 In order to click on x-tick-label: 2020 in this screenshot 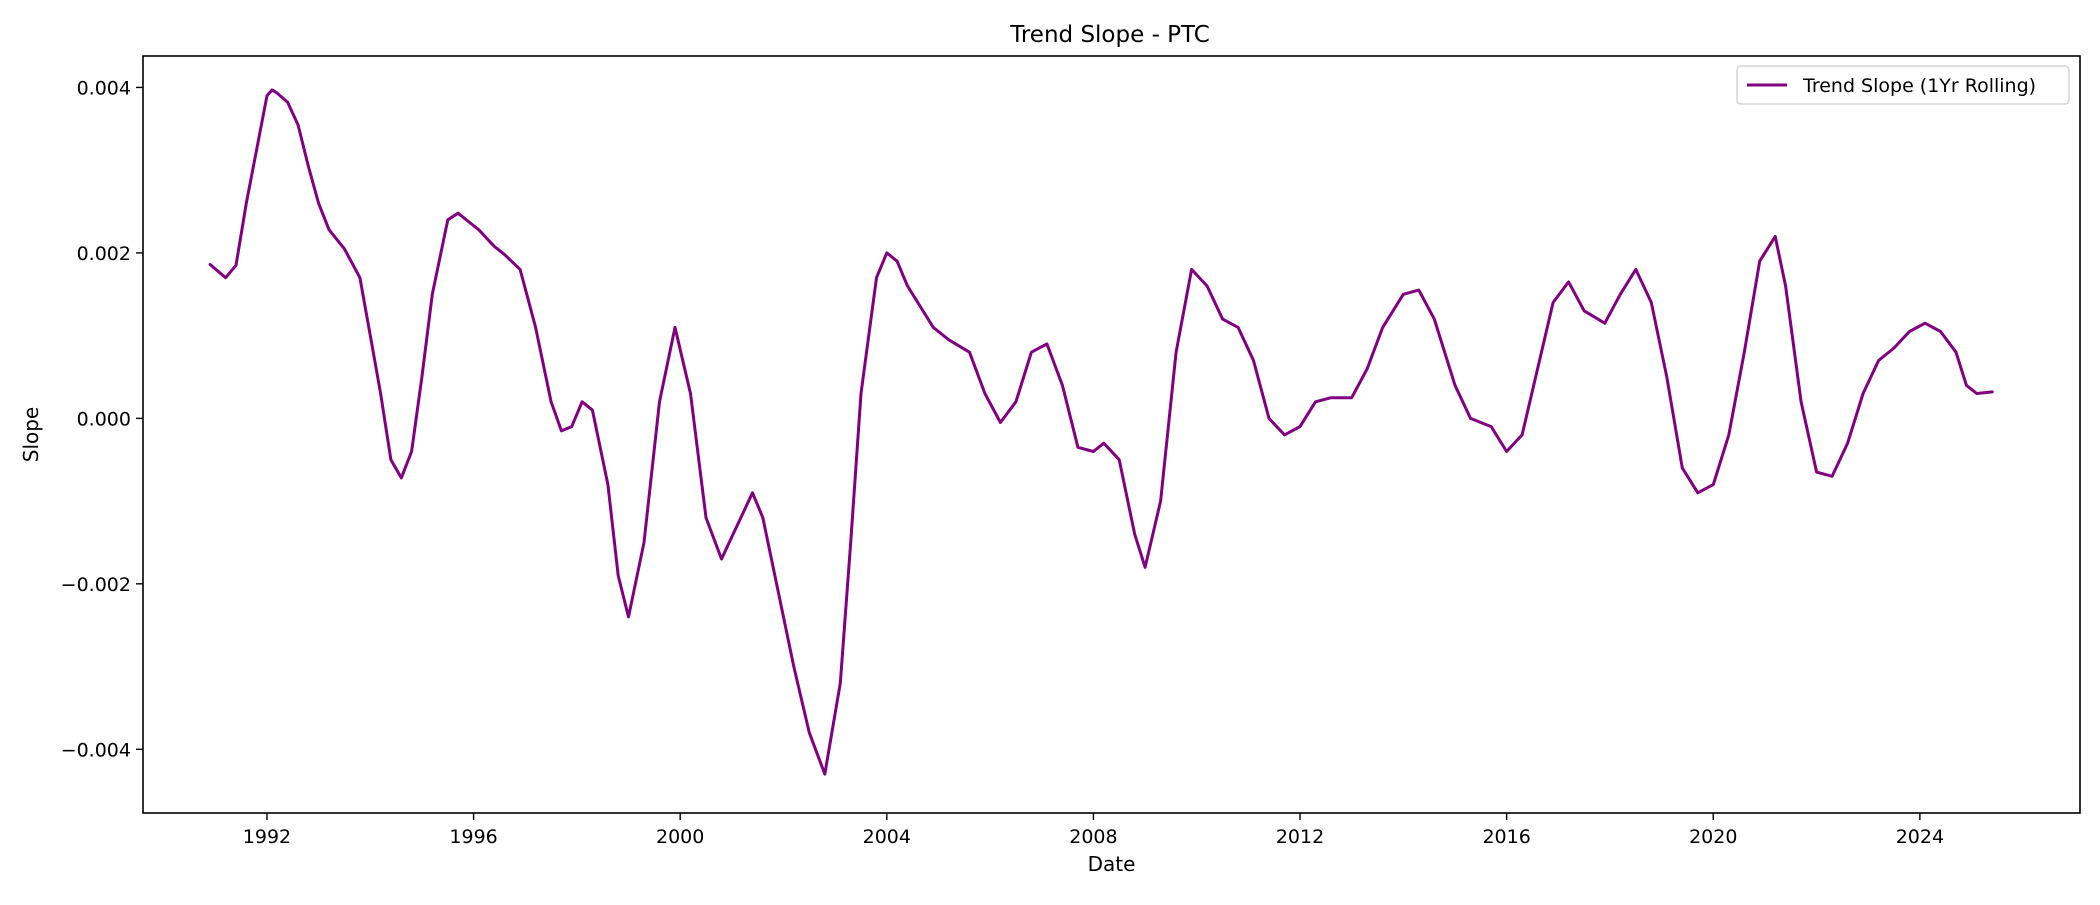, I will do `click(1713, 837)`.